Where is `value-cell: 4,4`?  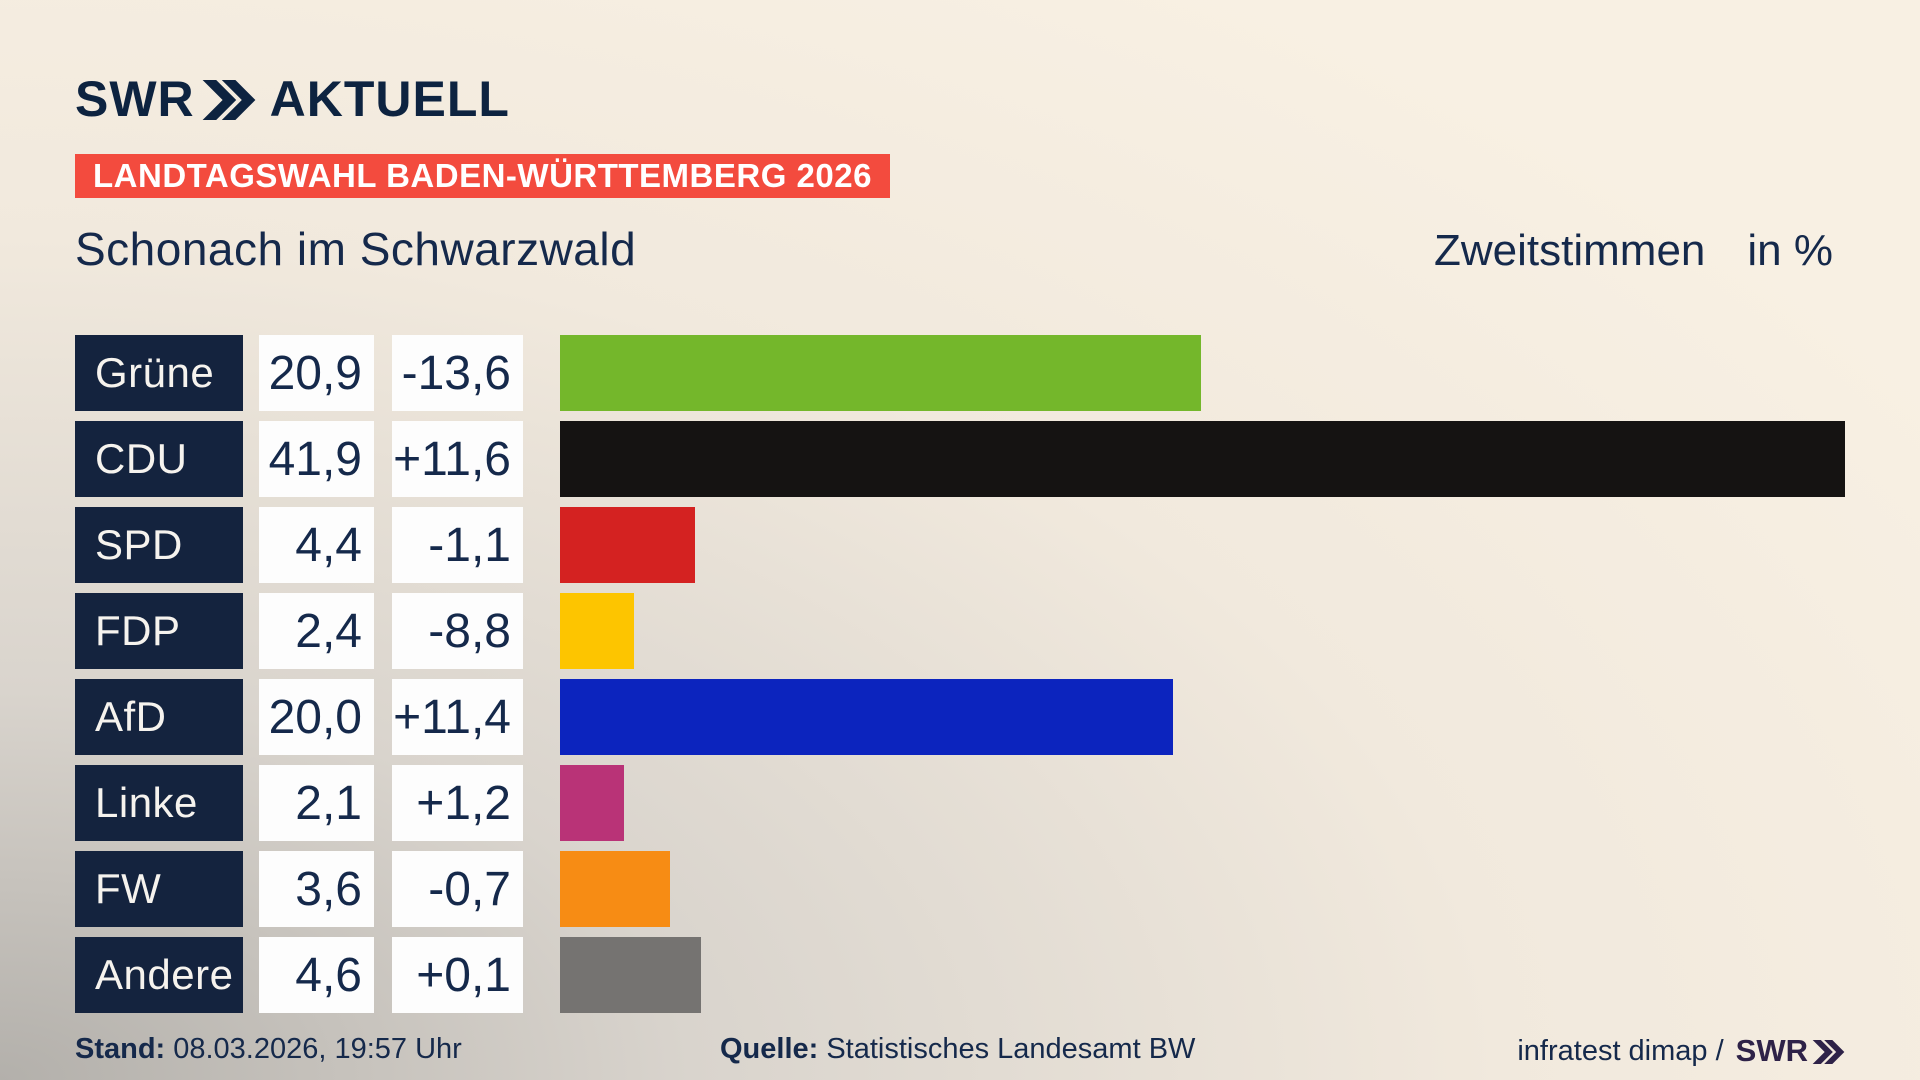 value-cell: 4,4 is located at coordinates (316, 545).